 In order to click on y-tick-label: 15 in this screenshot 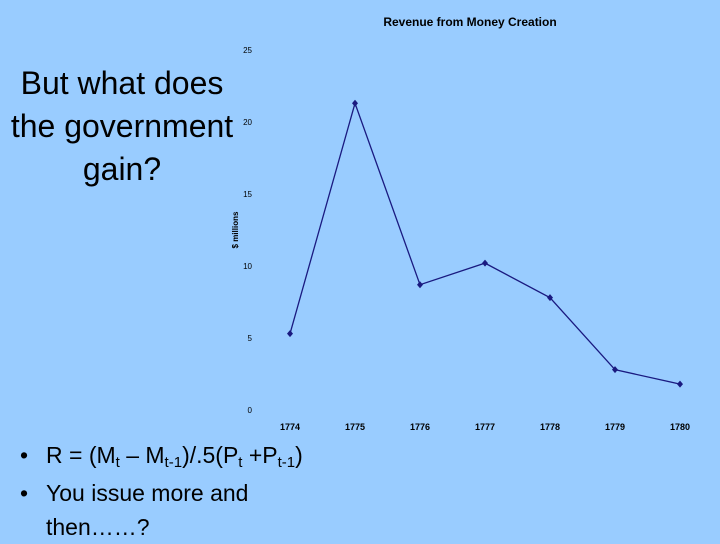, I will do `click(247, 194)`.